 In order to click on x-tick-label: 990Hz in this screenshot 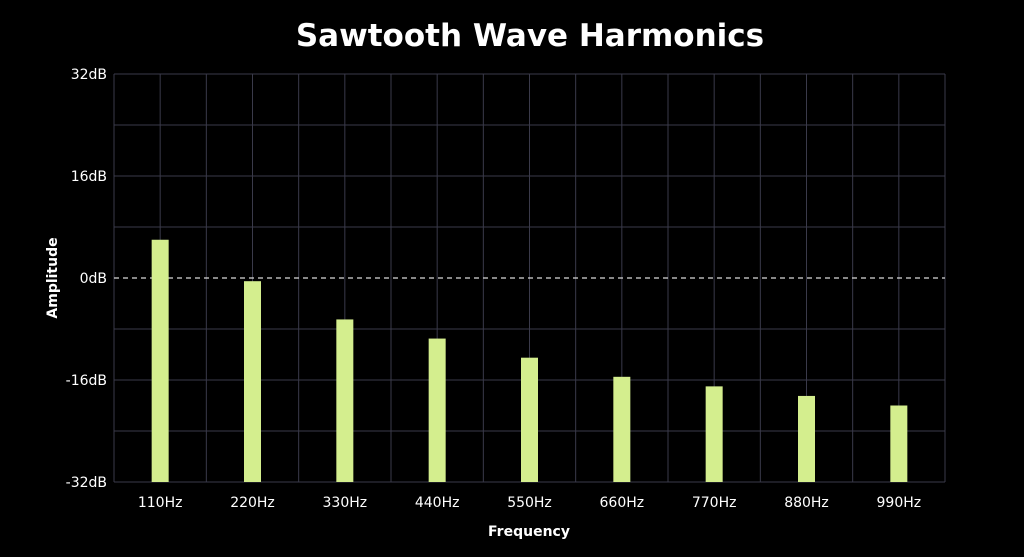, I will do `click(899, 503)`.